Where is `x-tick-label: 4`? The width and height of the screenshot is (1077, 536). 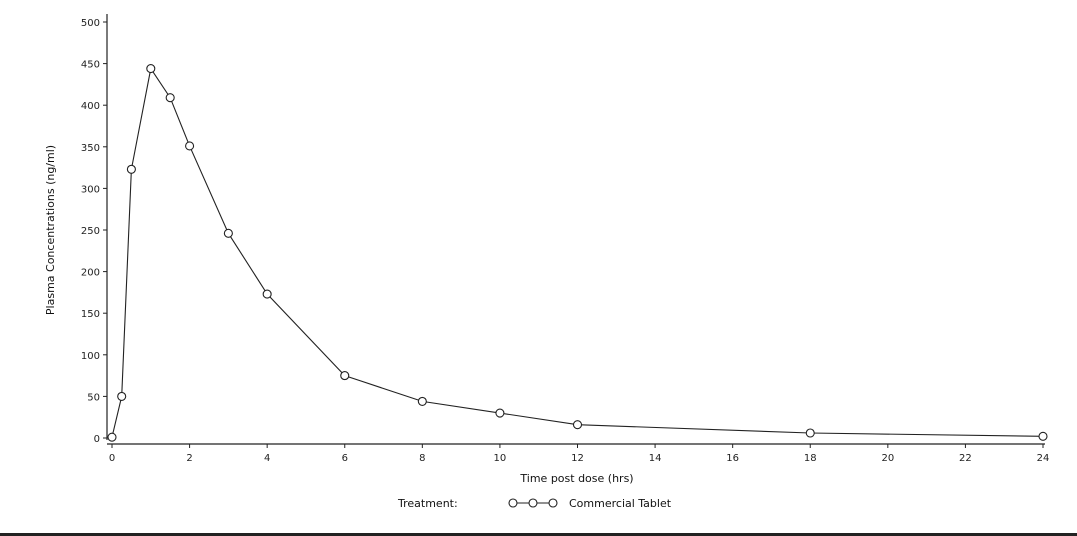 x-tick-label: 4 is located at coordinates (267, 458).